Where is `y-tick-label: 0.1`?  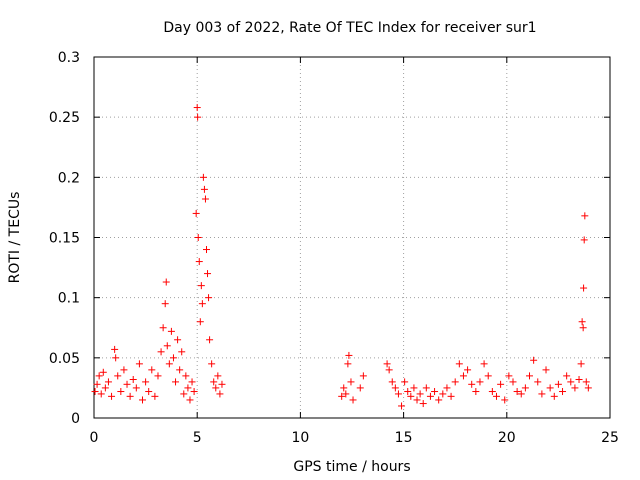 y-tick-label: 0.1 is located at coordinates (69, 299).